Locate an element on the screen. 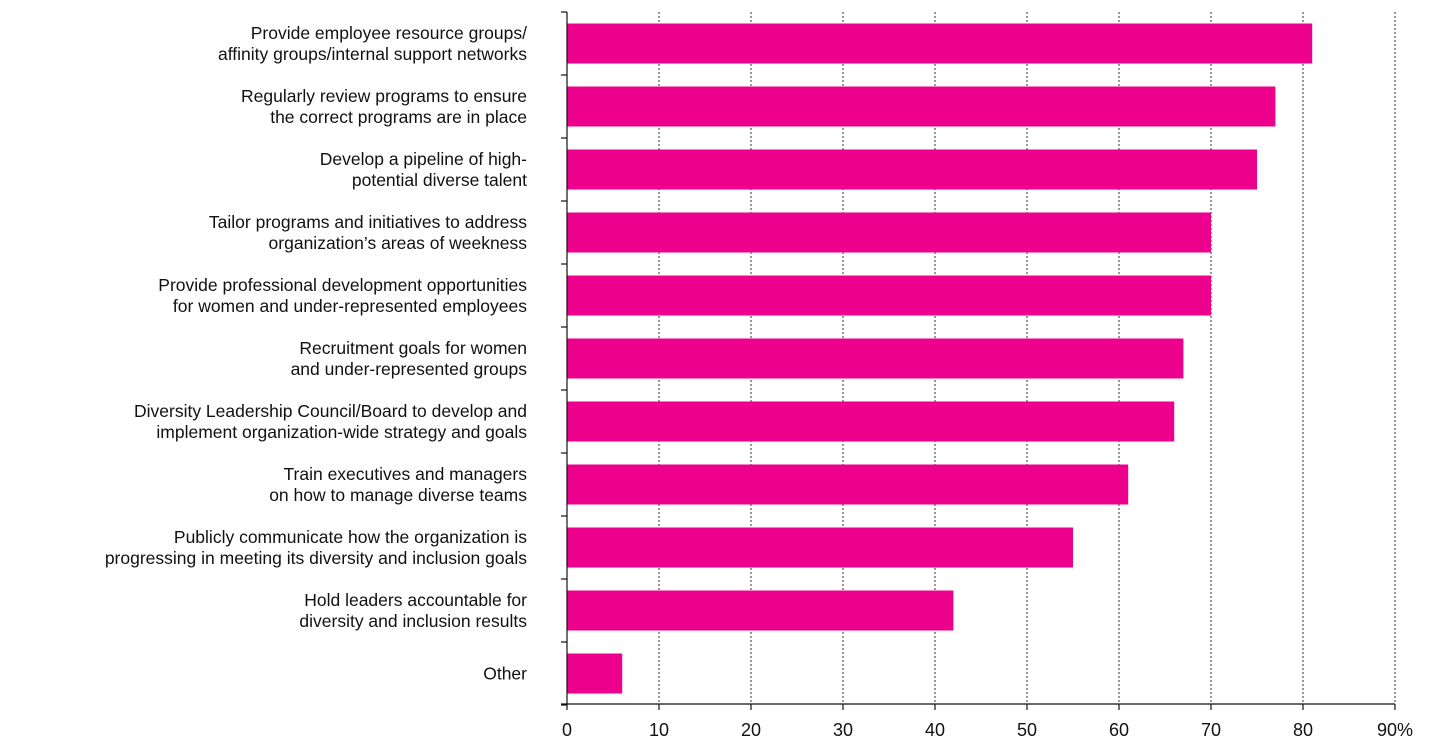 The image size is (1429, 744). x-tick-label: 40 is located at coordinates (935, 730).